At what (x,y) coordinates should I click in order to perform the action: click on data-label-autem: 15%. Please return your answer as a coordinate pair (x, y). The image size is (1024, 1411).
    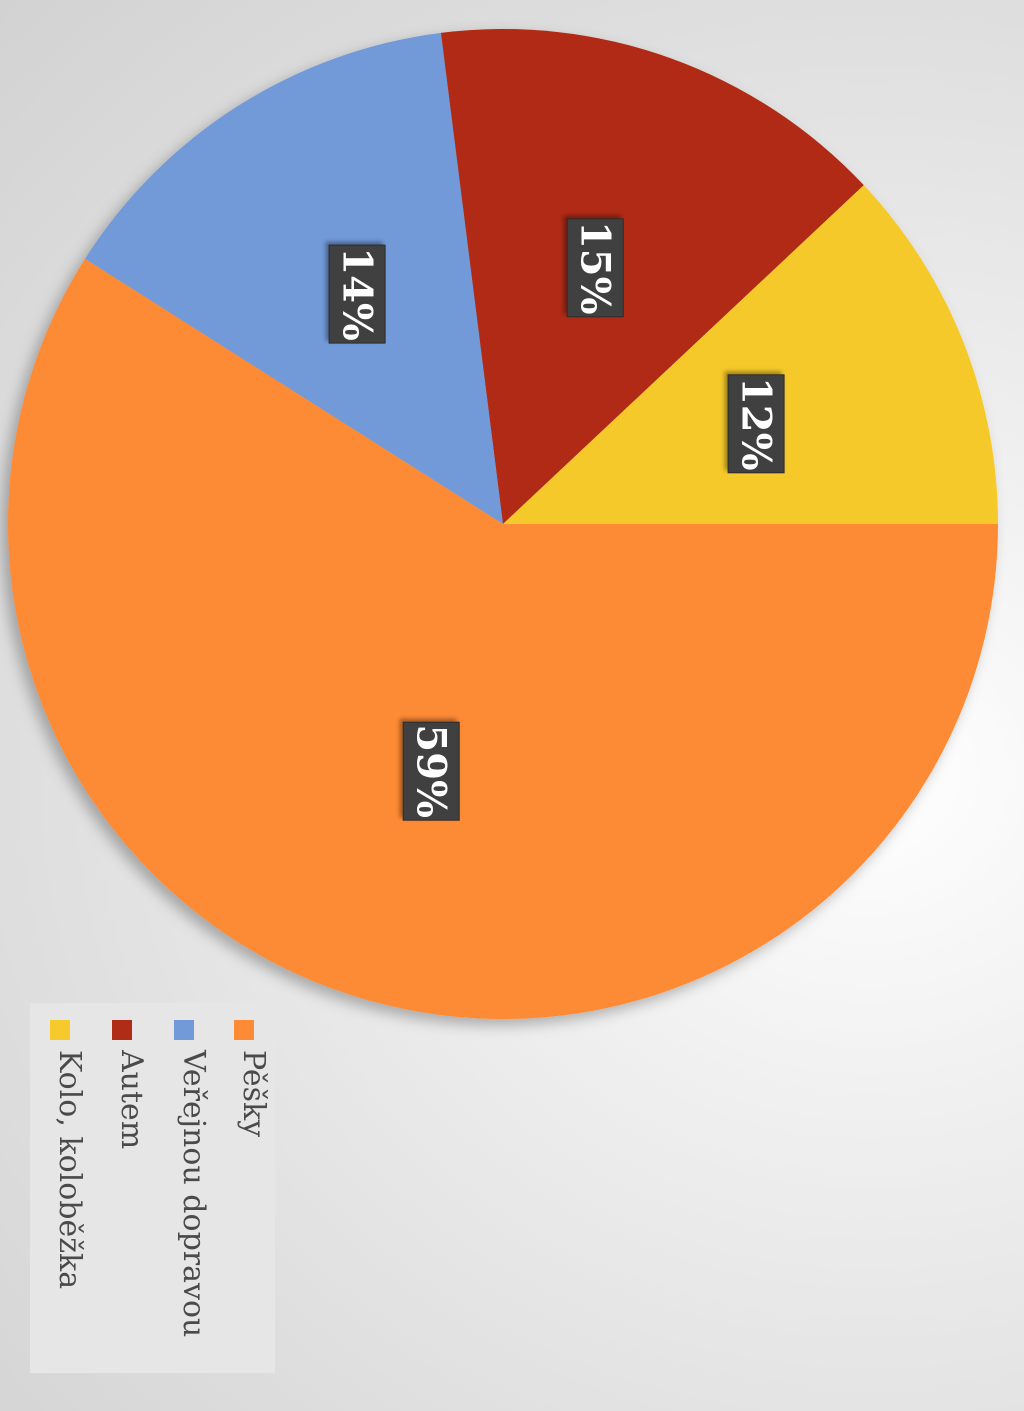
    Looking at the image, I should click on (595, 268).